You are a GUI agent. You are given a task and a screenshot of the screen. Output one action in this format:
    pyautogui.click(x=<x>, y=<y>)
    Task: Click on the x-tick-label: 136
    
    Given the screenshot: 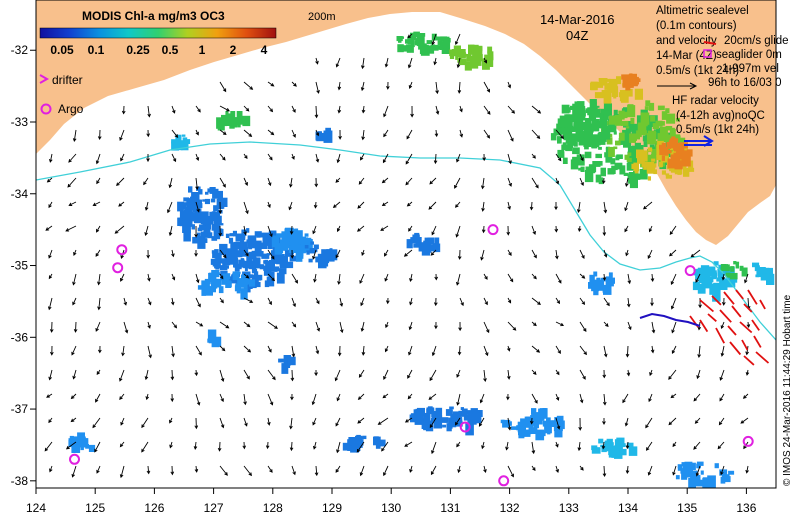 What is the action you would take?
    pyautogui.click(x=746, y=508)
    